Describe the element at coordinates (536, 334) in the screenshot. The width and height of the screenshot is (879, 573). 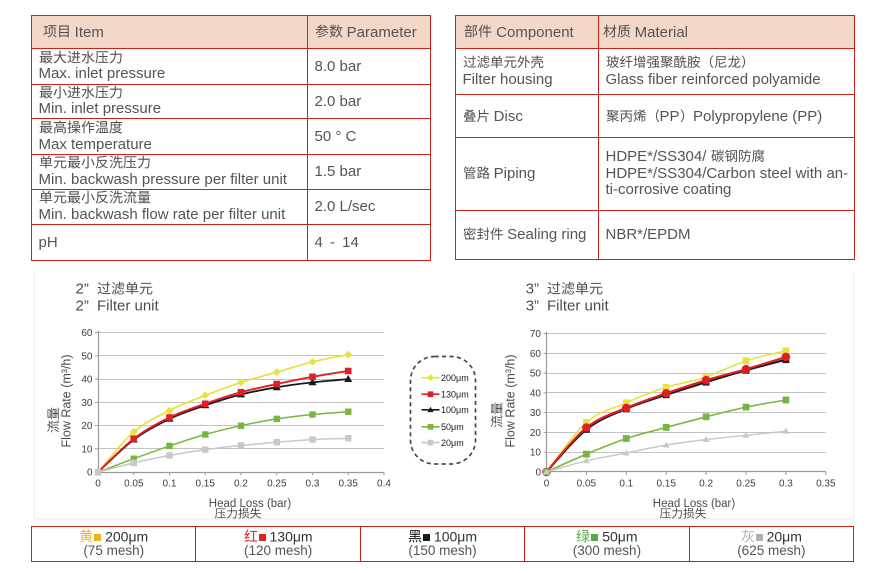
I see `svg-text: 70` at that location.